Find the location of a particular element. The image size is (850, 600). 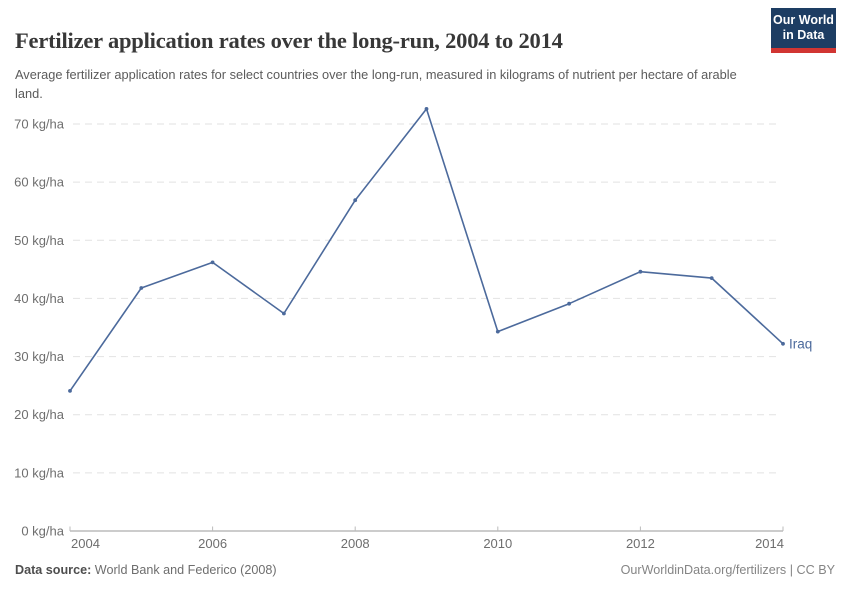

x-tick-label: 2008 is located at coordinates (355, 543).